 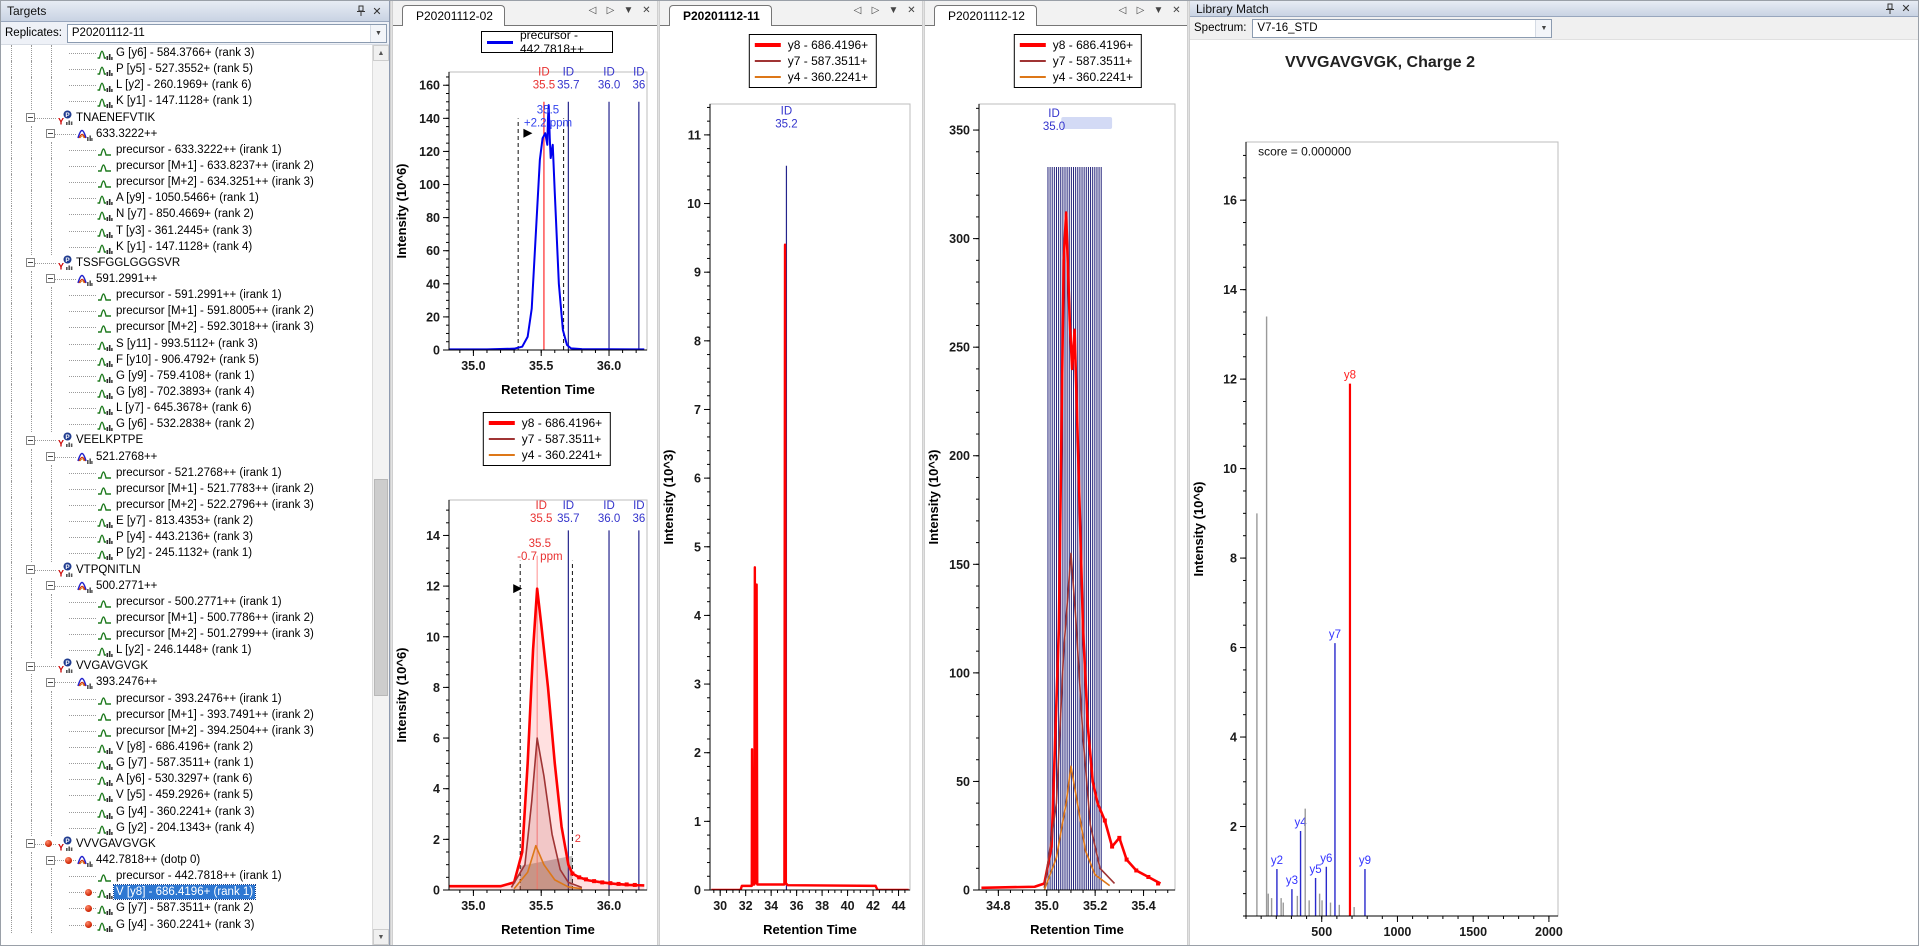 I want to click on tree-item: precursor [M+2] - 394.2504++ (irank 3), so click(x=186, y=731).